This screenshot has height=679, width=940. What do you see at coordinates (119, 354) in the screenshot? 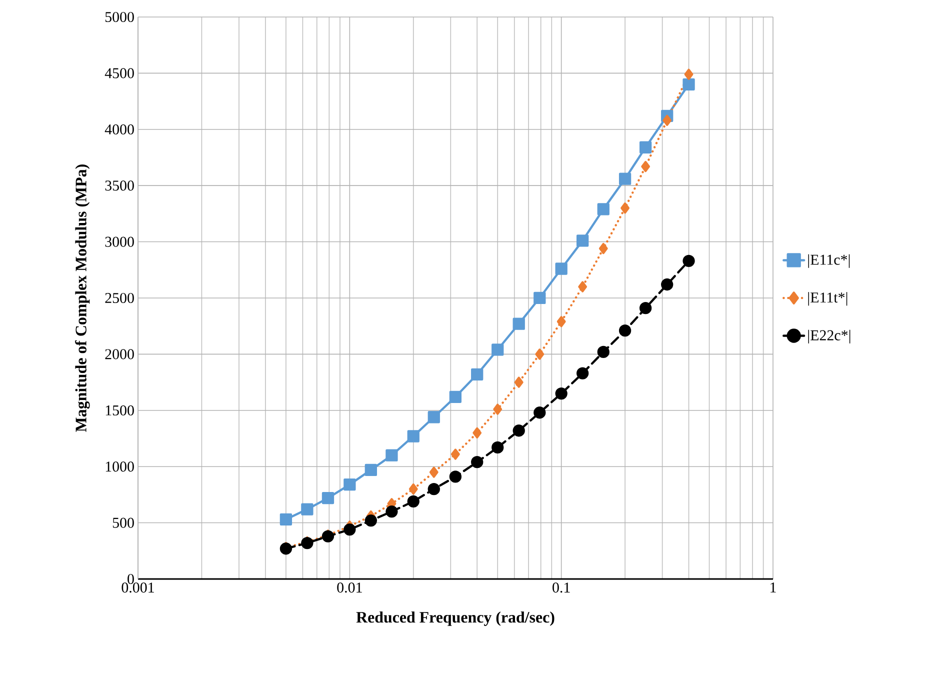
I see `y-tick-label: 2000` at bounding box center [119, 354].